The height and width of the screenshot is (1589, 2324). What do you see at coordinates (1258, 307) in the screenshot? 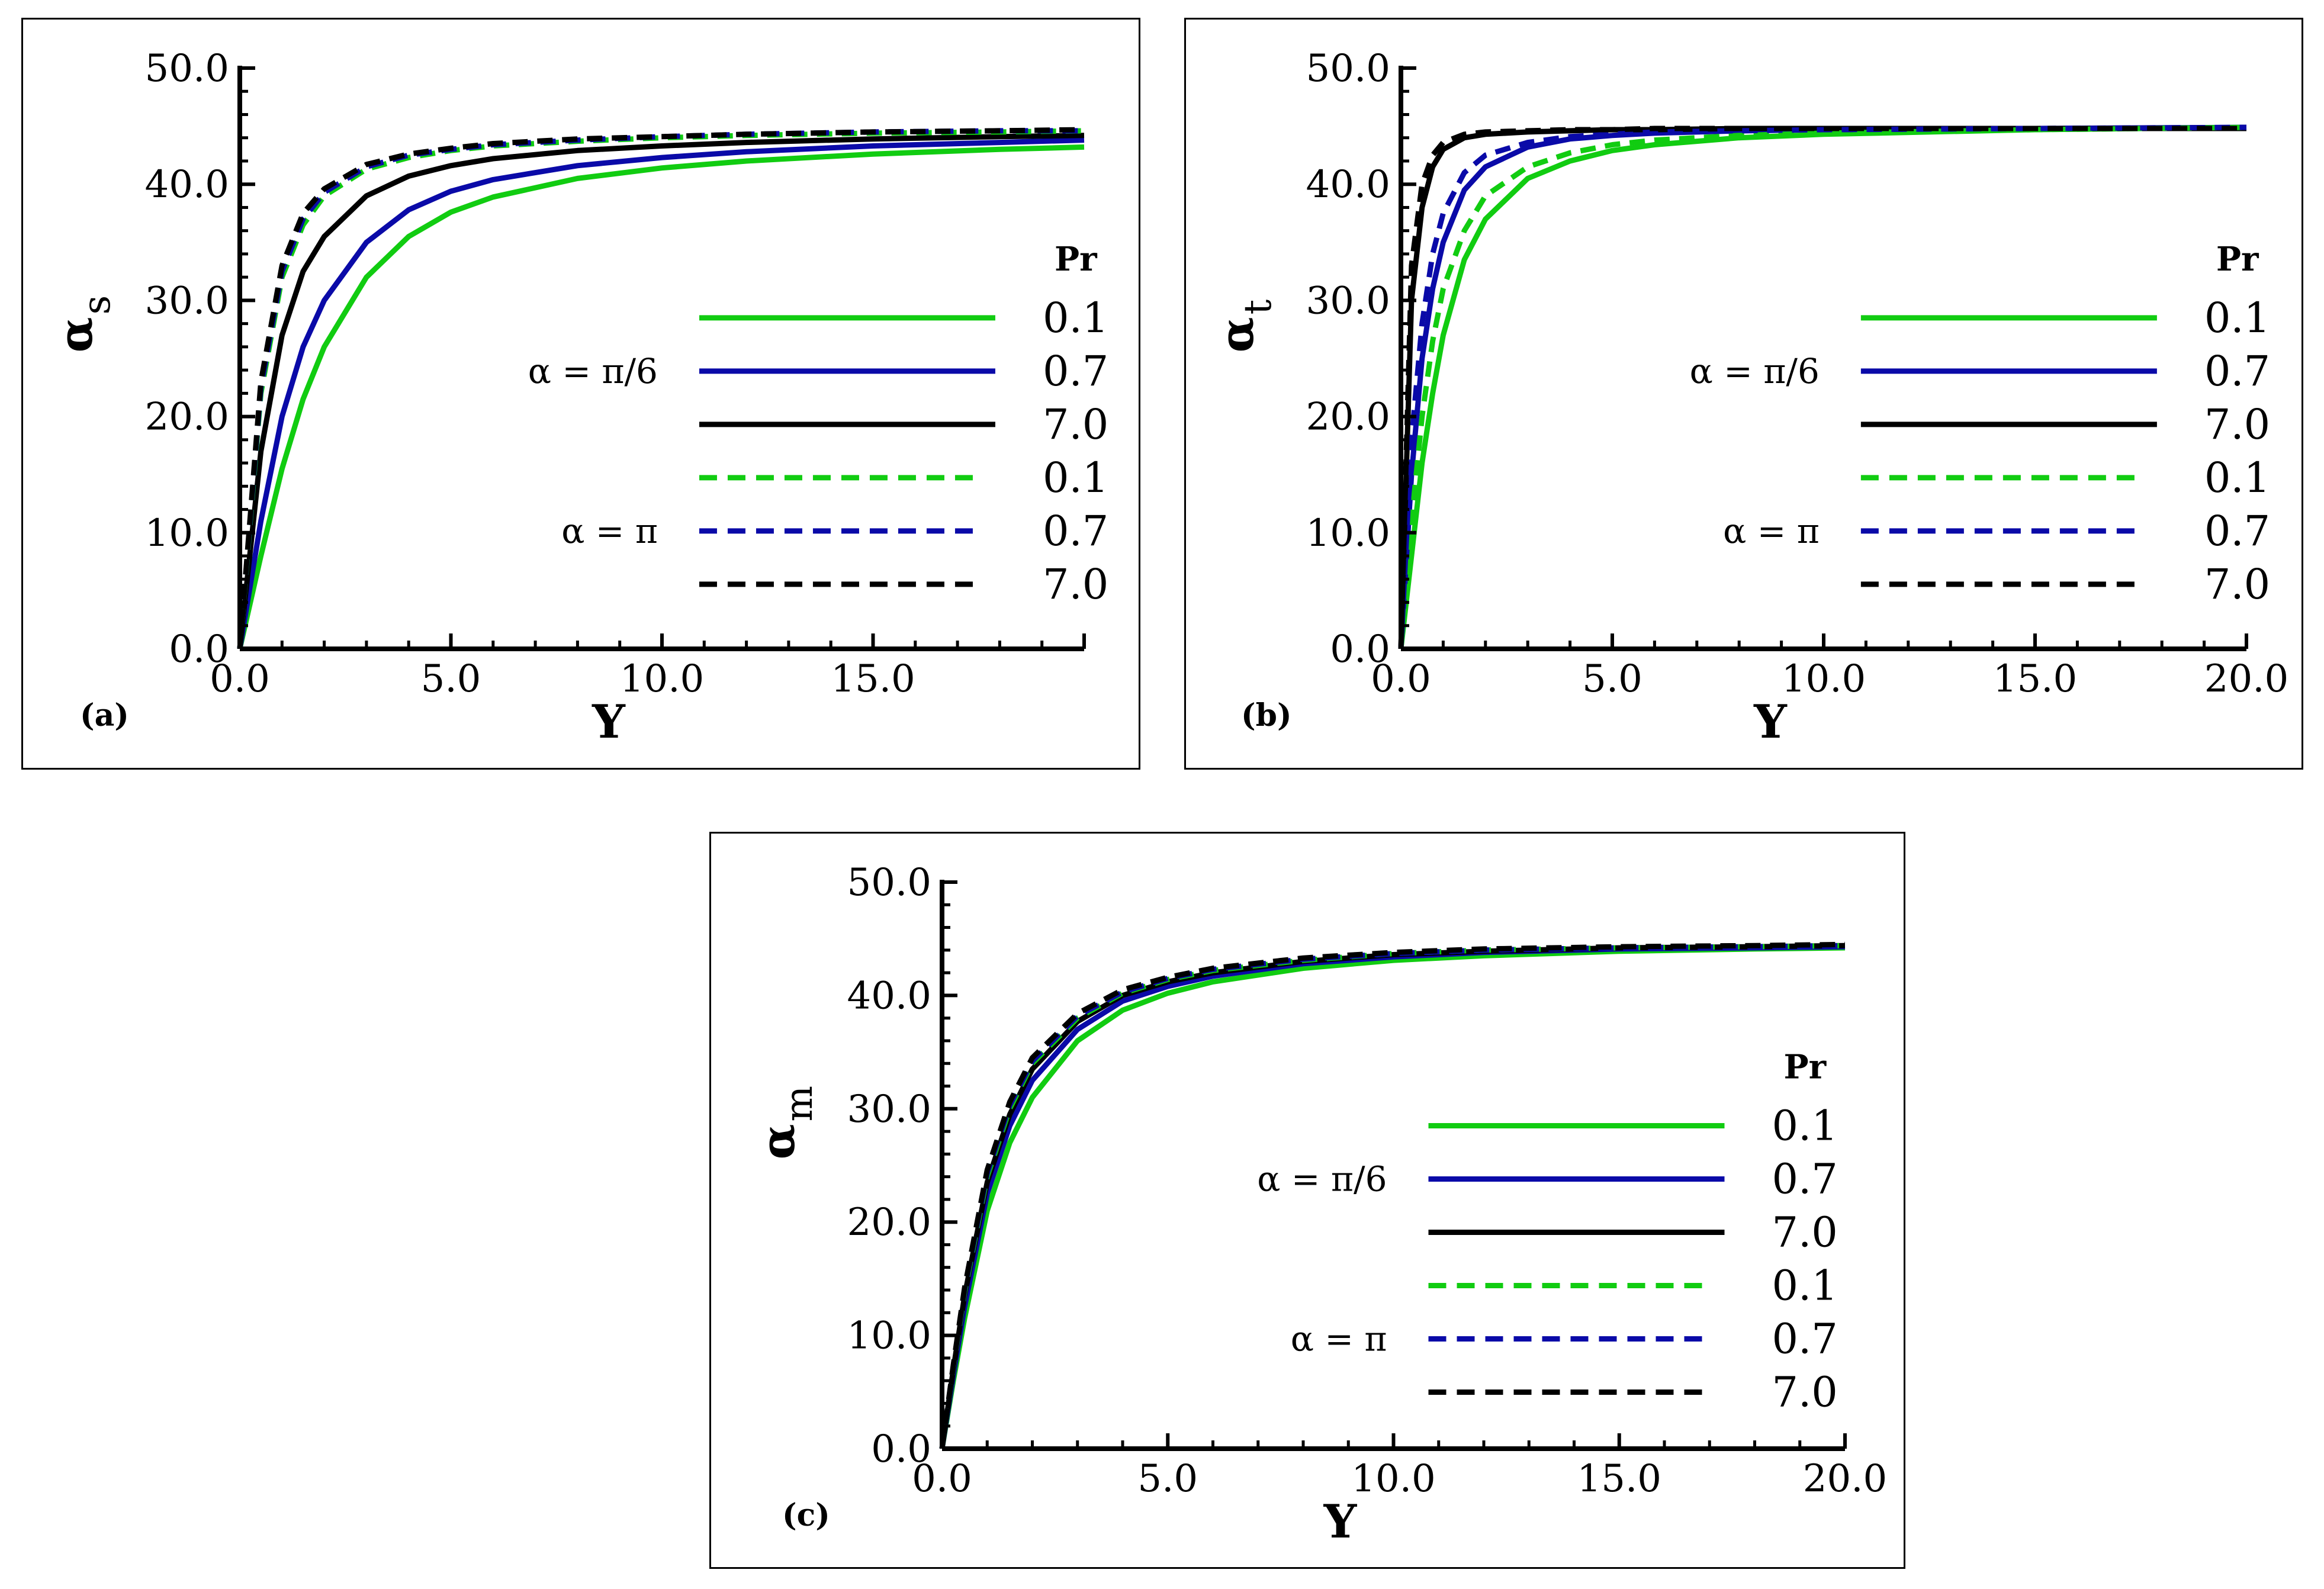
I see `y-axis-title-subscript: t` at bounding box center [1258, 307].